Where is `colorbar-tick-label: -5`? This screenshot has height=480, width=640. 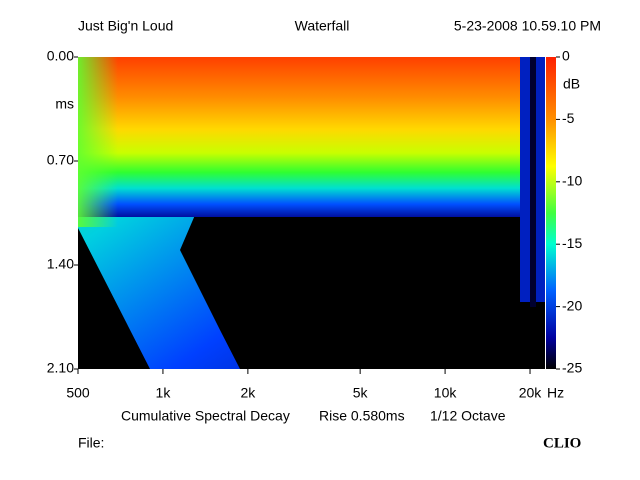 colorbar-tick-label: -5 is located at coordinates (568, 118).